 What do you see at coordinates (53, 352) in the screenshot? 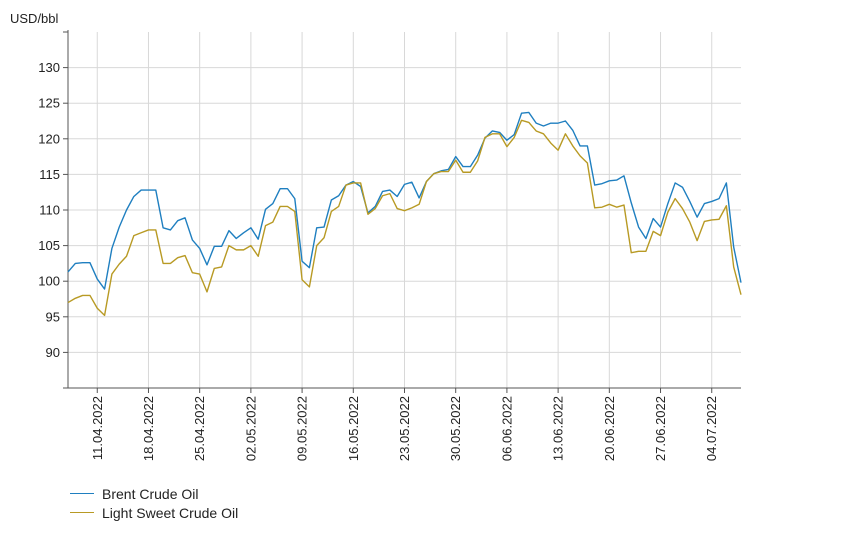
I see `y-tick-label: 90` at bounding box center [53, 352].